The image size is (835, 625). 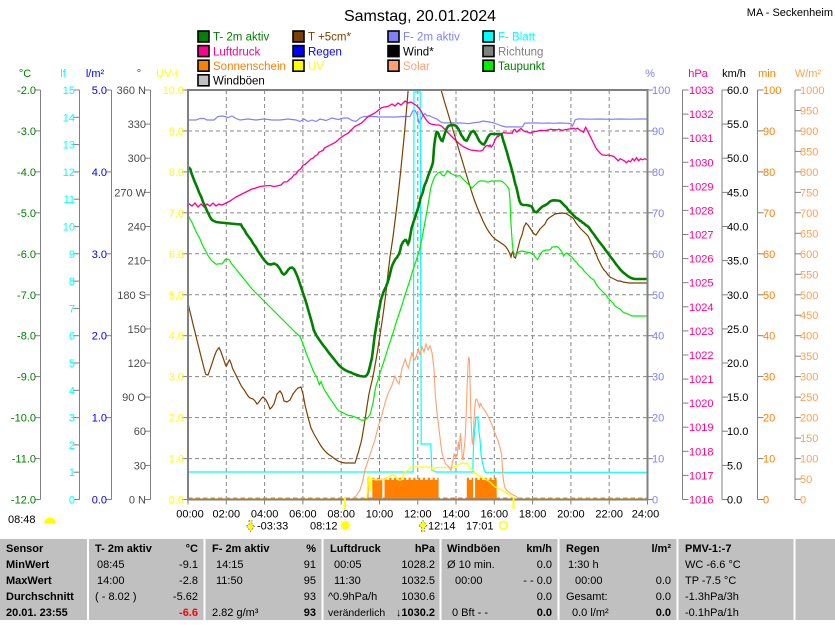 I want to click on svg-text: 1016, so click(x=701, y=501).